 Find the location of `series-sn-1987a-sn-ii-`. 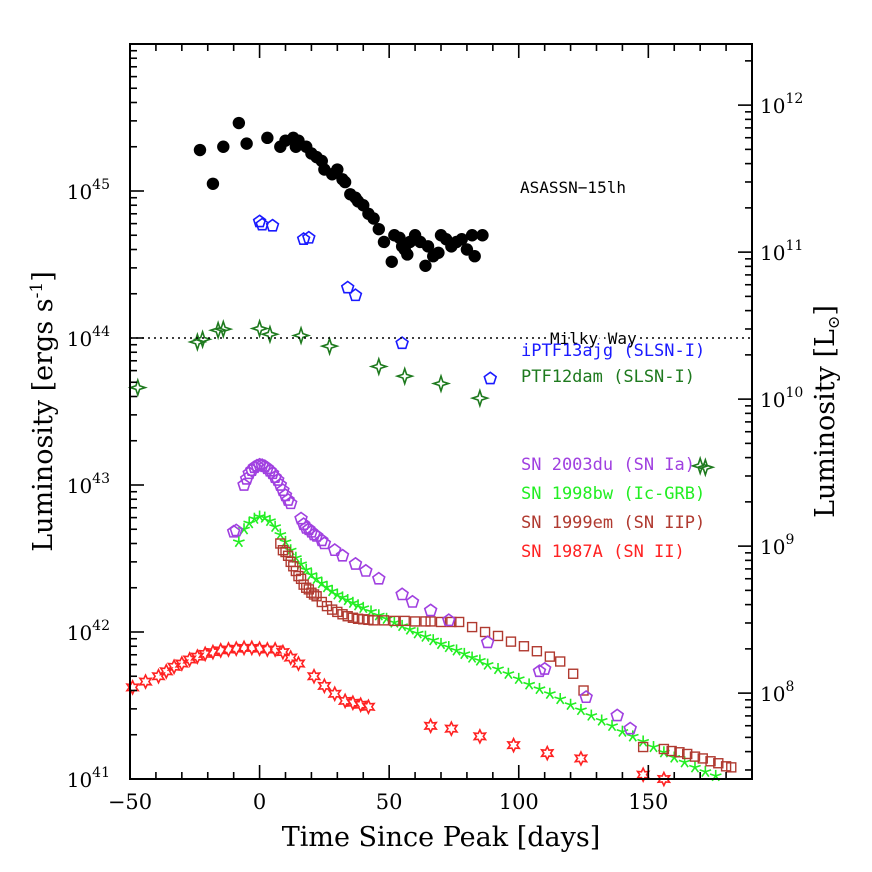

series-sn-1987a-sn-ii- is located at coordinates (398, 713).